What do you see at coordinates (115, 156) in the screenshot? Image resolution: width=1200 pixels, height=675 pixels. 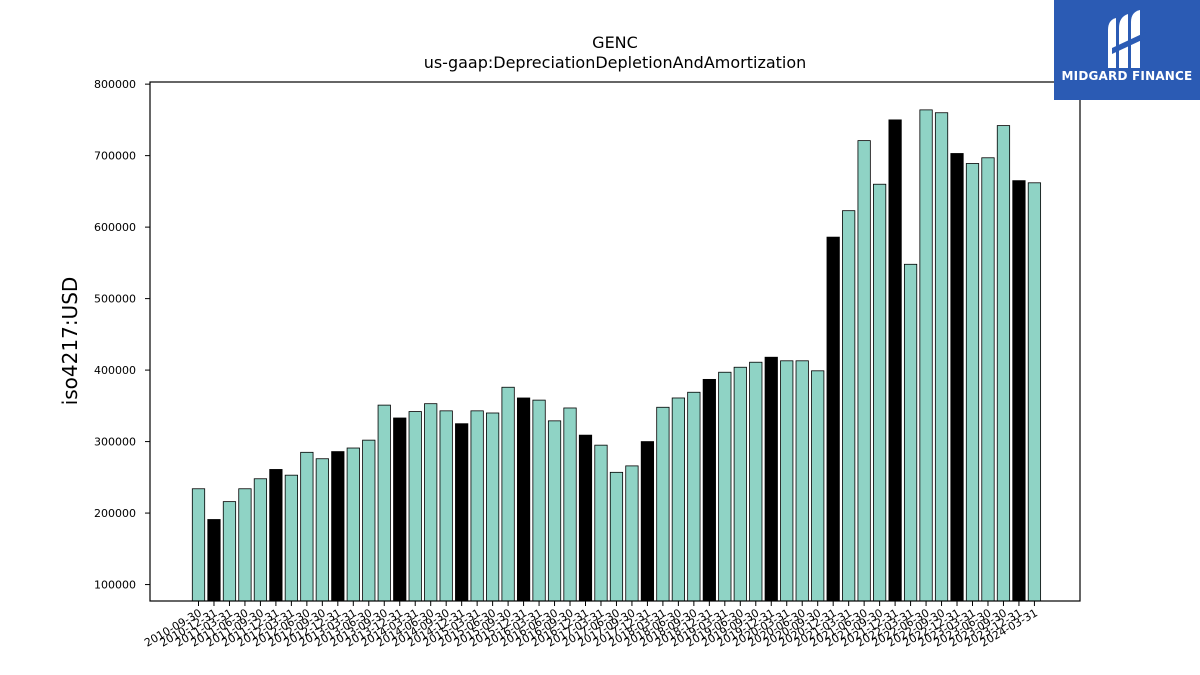 I see `y-tick-label: 700000` at bounding box center [115, 156].